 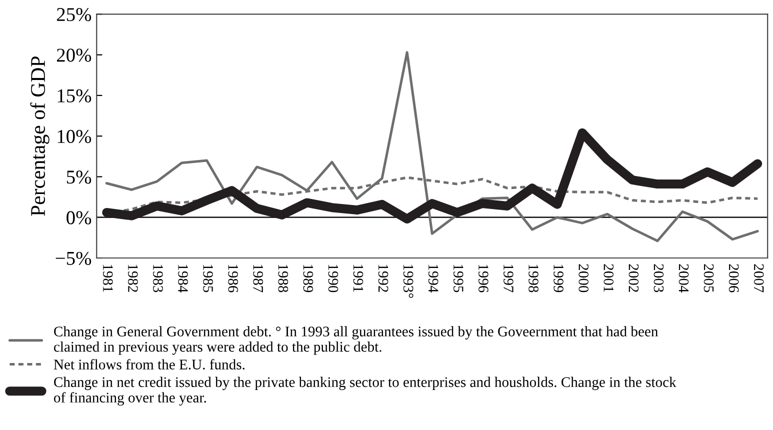 What do you see at coordinates (356, 340) in the screenshot?
I see `legend-label: Change in General Government debt. ° In 1993 all guarantees issued by the Goveernment that had been claimed in previous years were added to the public debt.` at bounding box center [356, 340].